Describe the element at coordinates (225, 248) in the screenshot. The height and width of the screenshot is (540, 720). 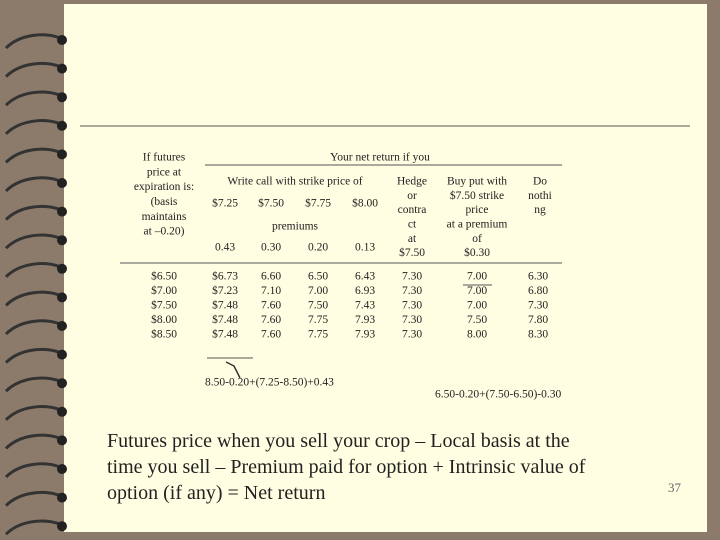
I see `premium: 0.43` at that location.